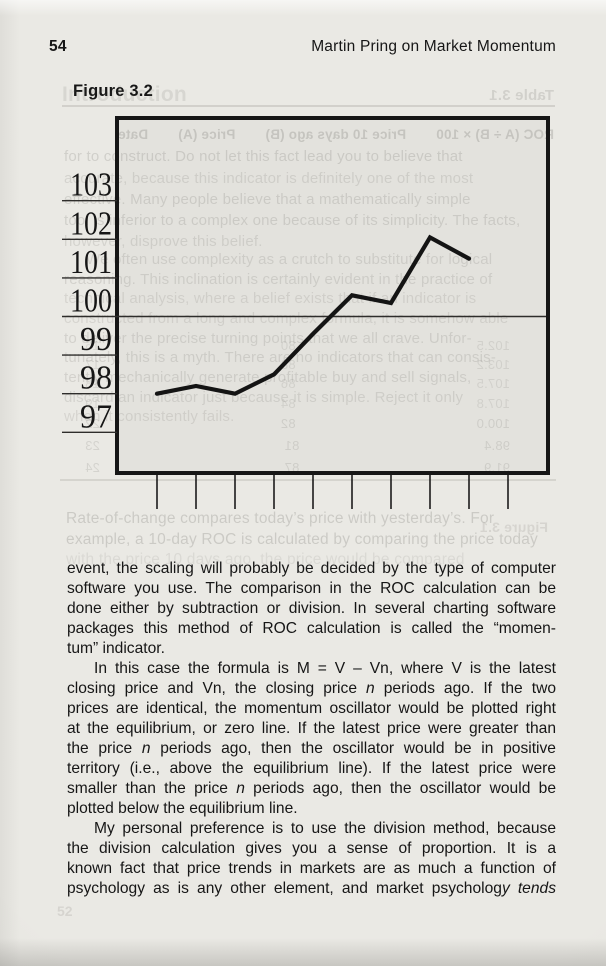 The width and height of the screenshot is (606, 966). I want to click on running-header: 54 Martin Pring on Market Momentum, so click(302, 47).